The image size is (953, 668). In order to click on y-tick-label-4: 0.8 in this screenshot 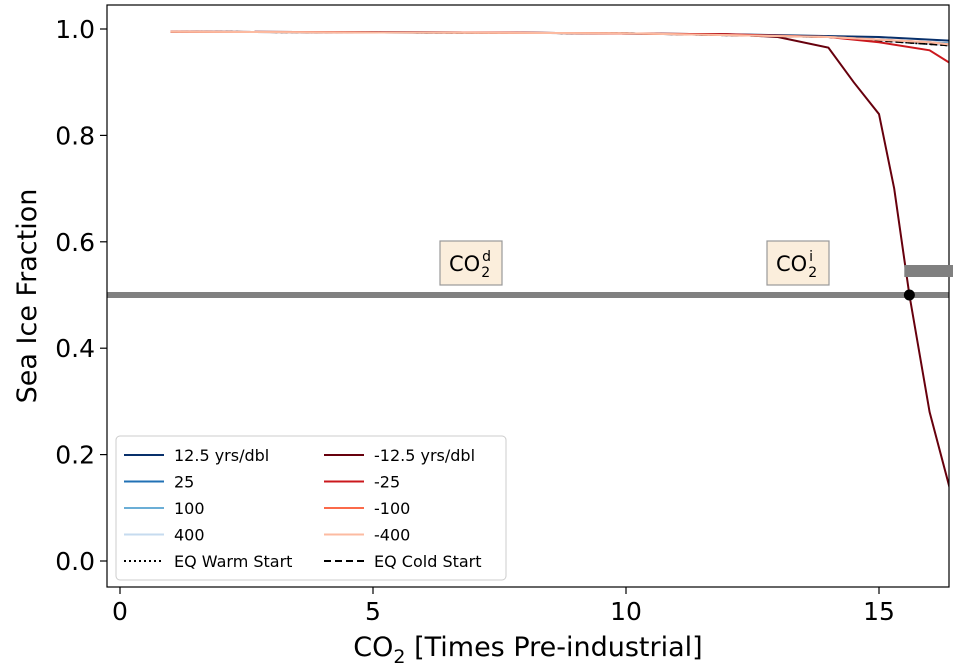, I will do `click(75, 135)`.